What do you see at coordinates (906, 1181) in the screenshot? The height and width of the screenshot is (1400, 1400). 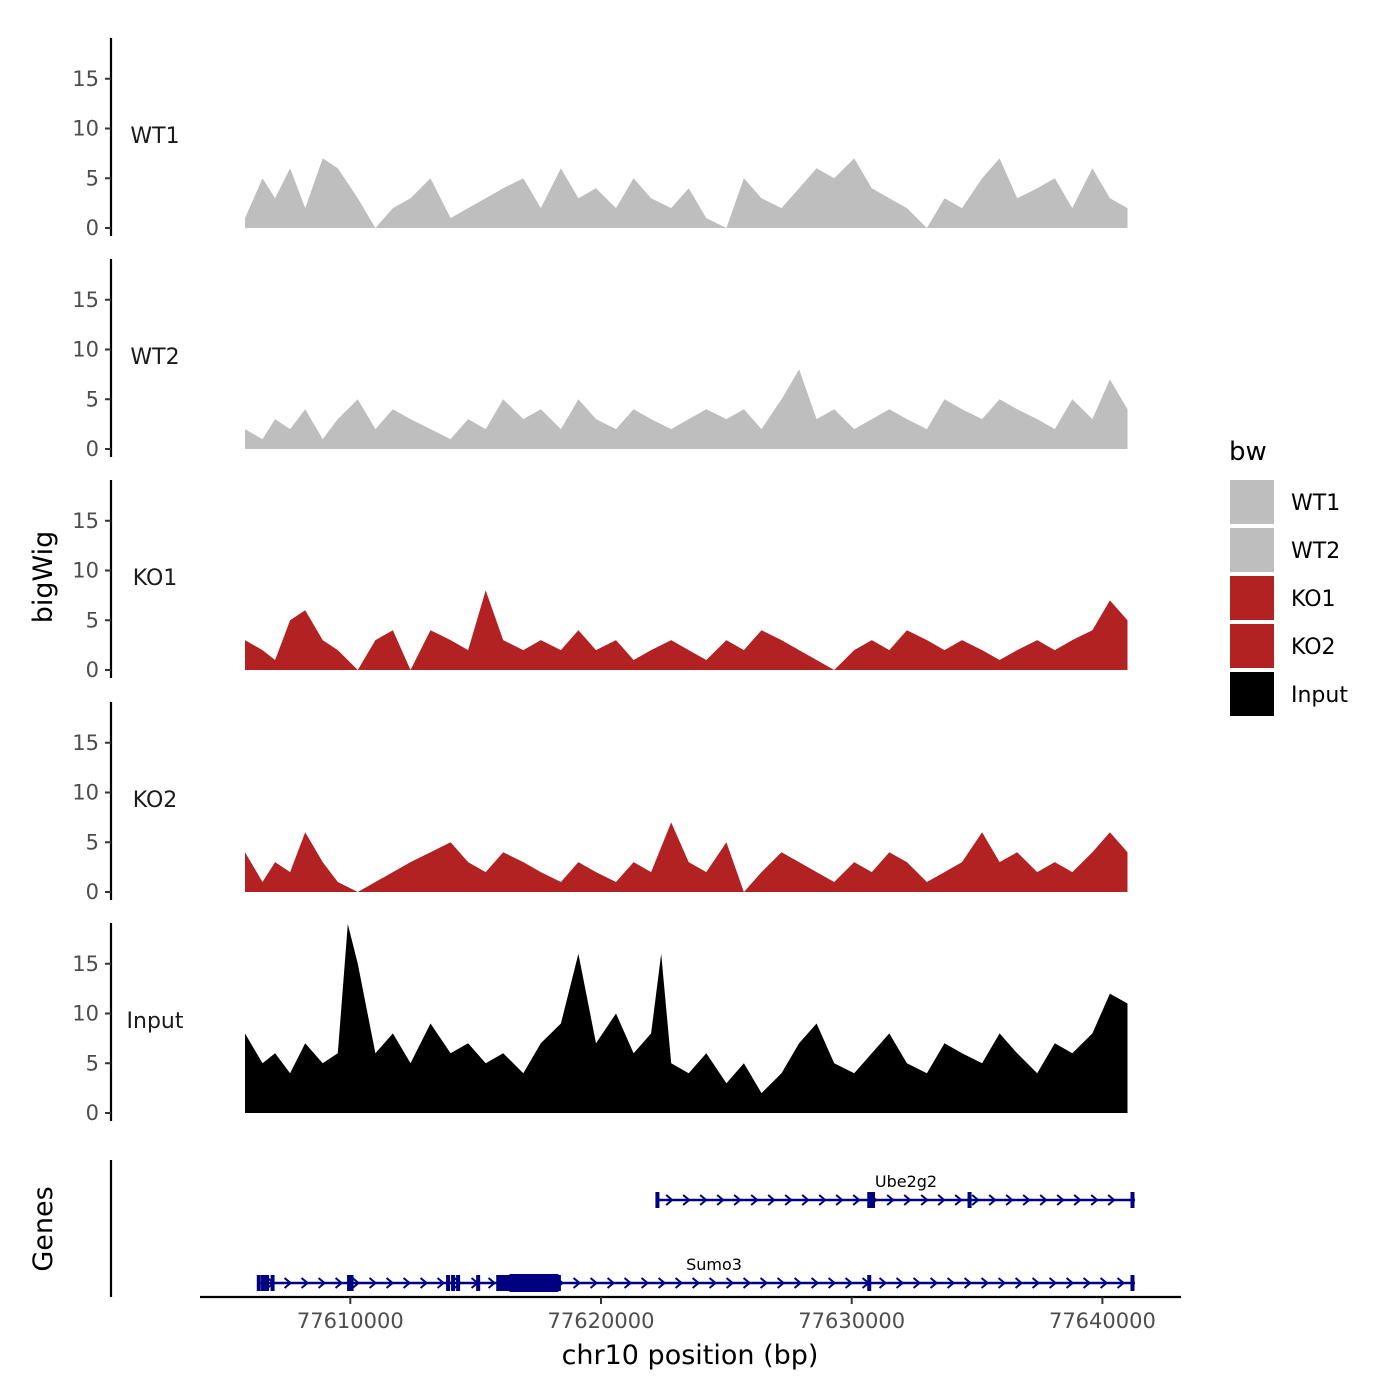 I see `gene-name-label: Ube2g2` at bounding box center [906, 1181].